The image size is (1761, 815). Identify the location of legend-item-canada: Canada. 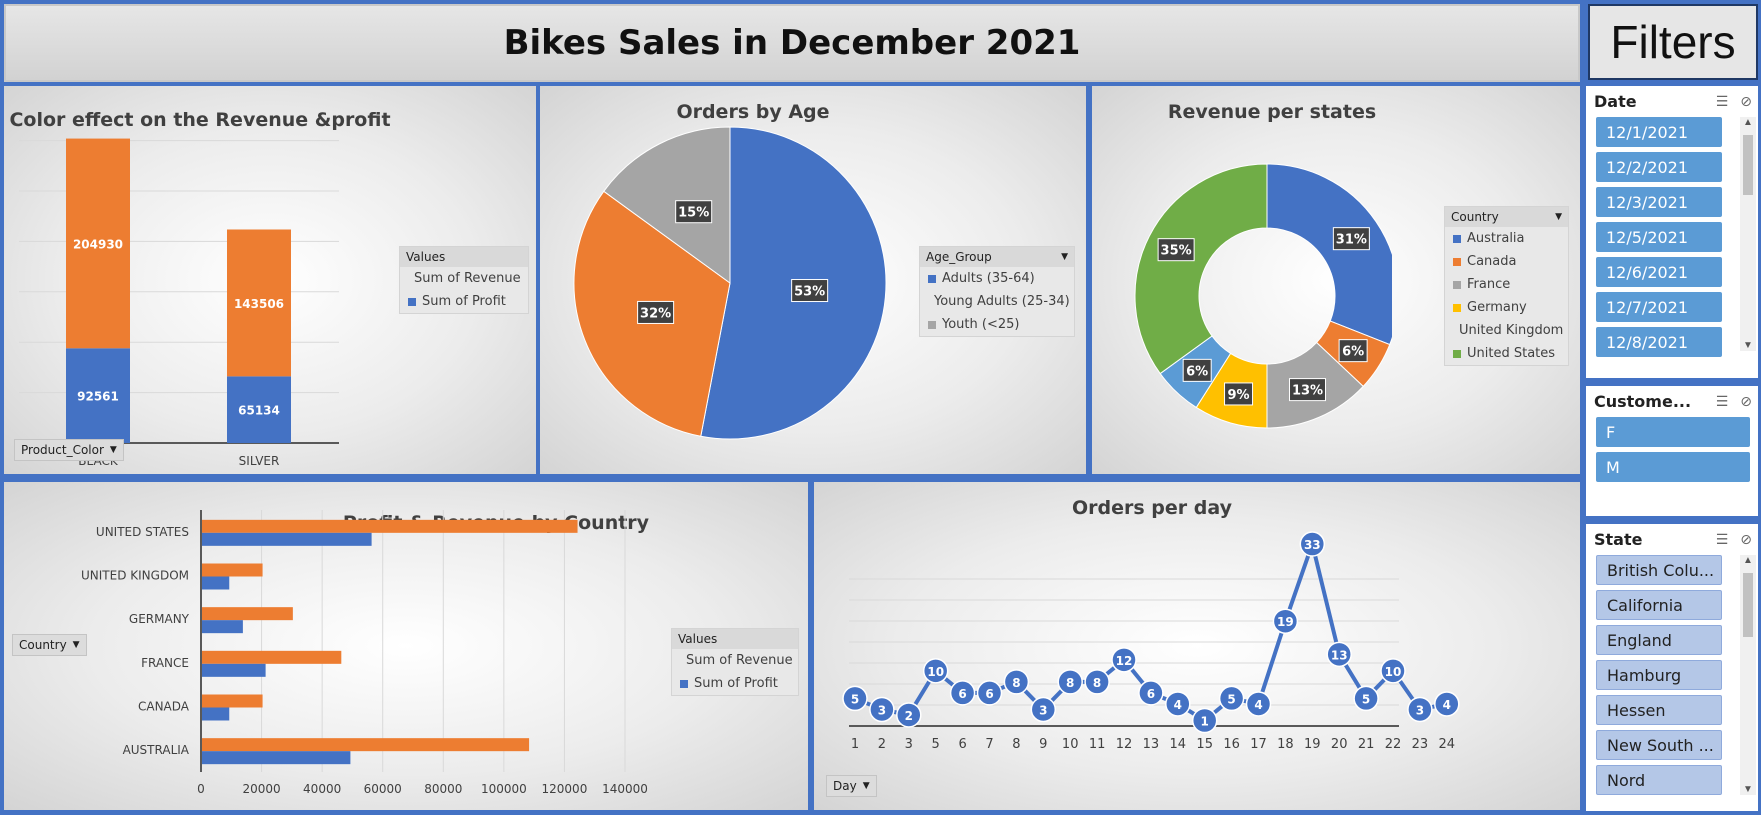
(1506, 261).